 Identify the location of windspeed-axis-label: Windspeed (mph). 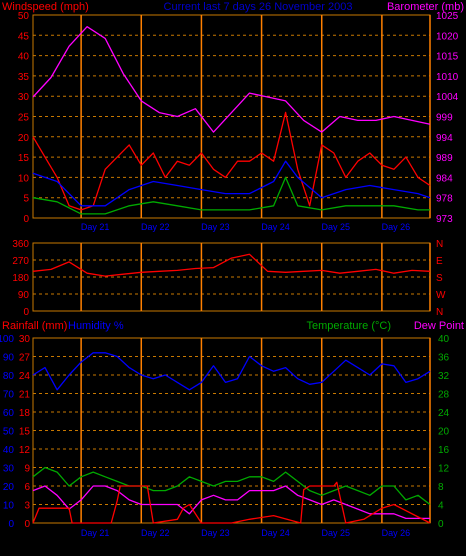
(45, 7).